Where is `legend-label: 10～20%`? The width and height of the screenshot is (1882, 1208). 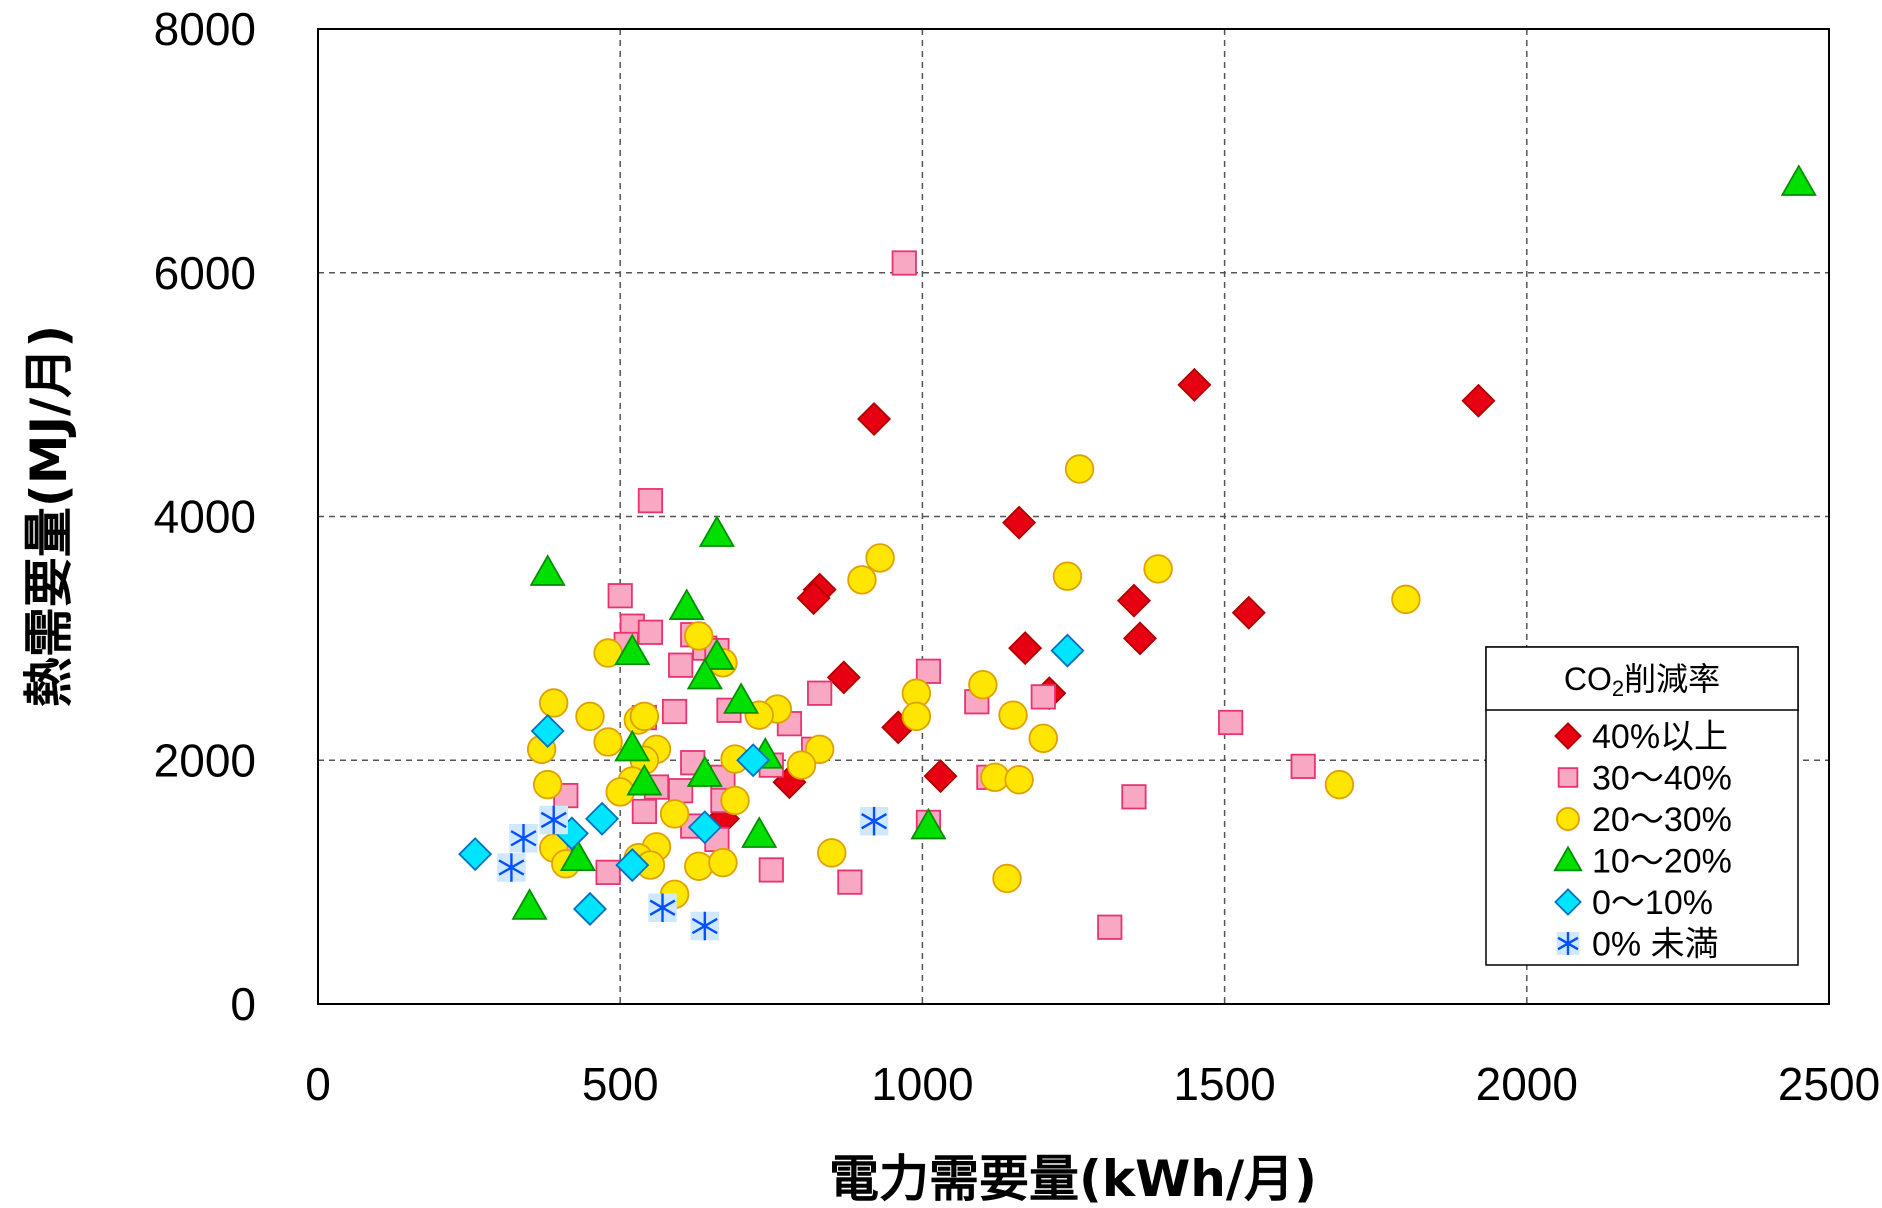
legend-label: 10～20% is located at coordinates (1662, 862).